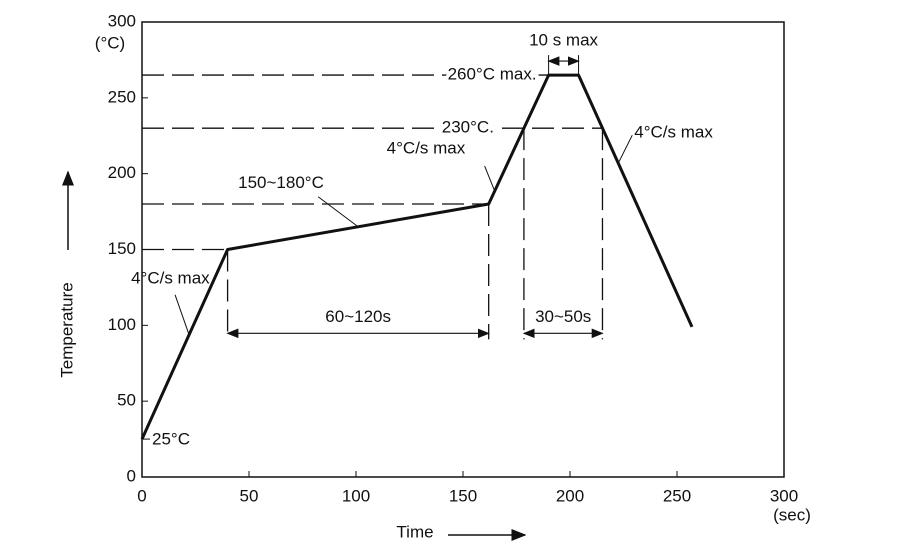 Image resolution: width=900 pixels, height=552 pixels. Describe the element at coordinates (126, 400) in the screenshot. I see `y-tick-label: 50` at that location.